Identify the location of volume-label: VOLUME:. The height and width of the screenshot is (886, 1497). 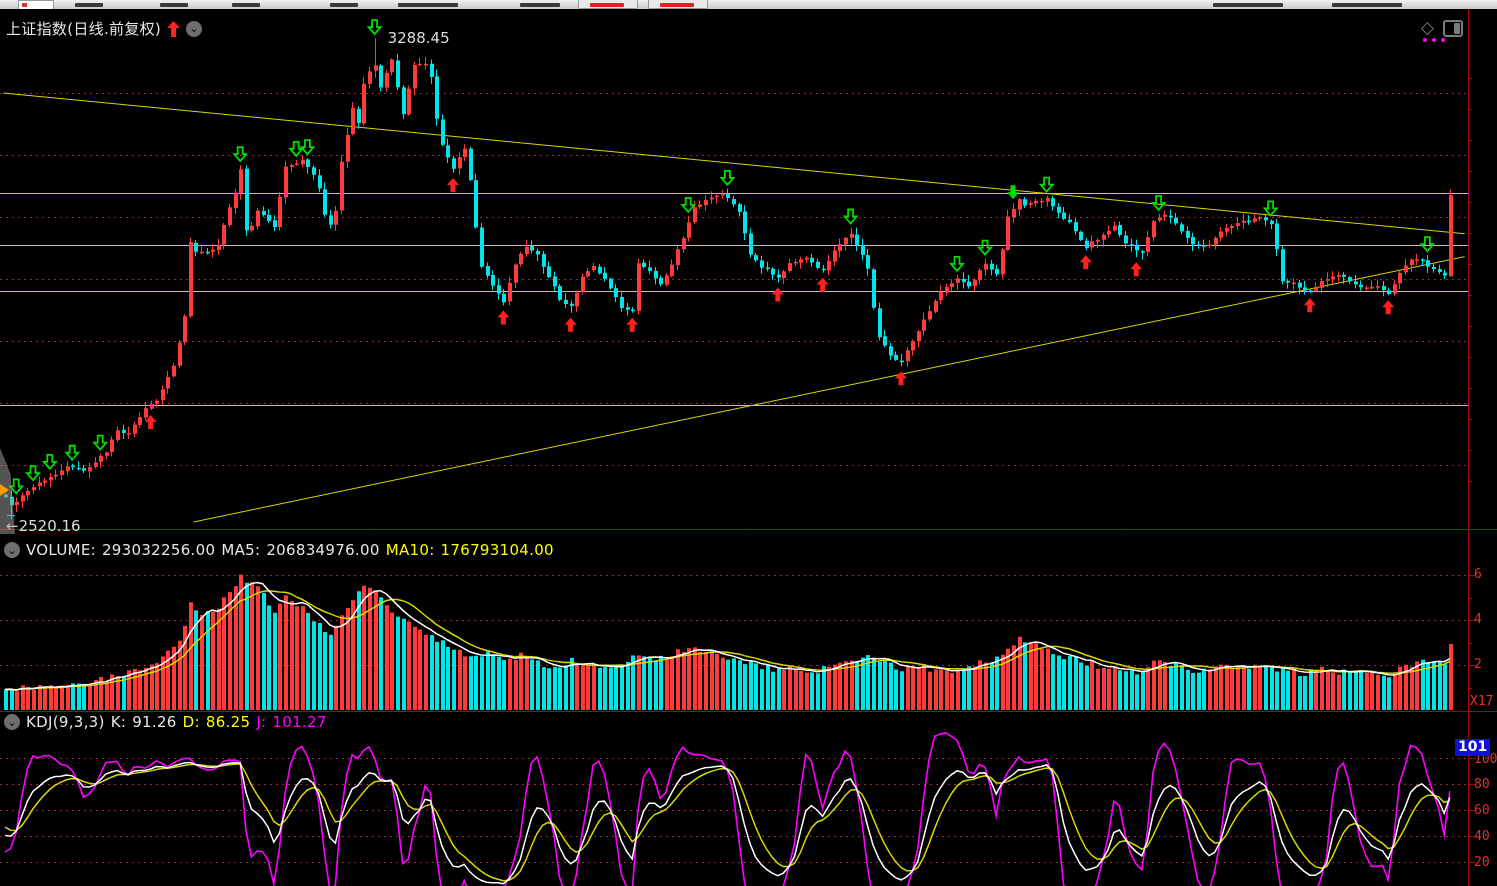
(61, 550).